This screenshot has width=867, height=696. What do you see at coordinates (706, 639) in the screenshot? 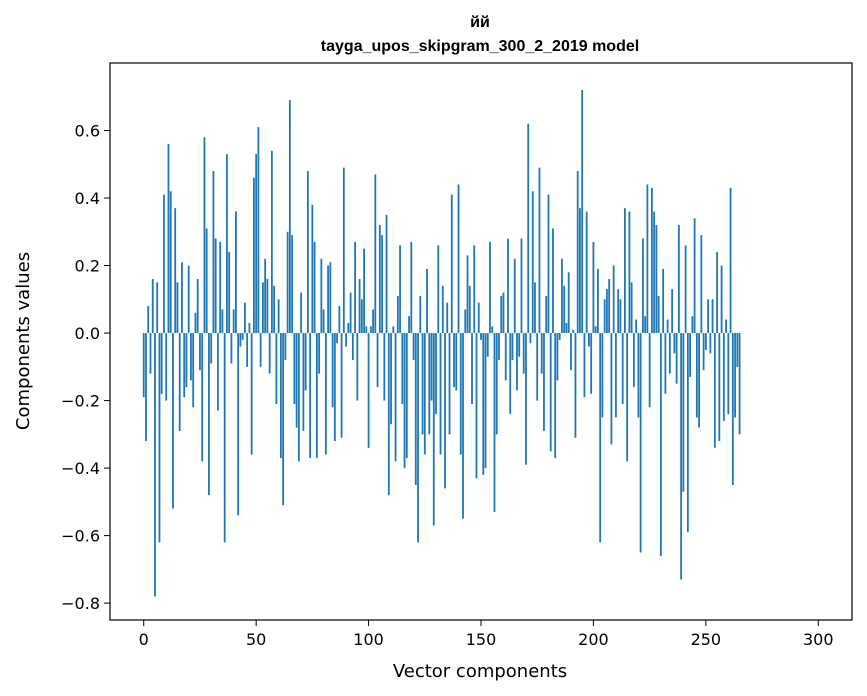
I see `x-tick-label: 250` at bounding box center [706, 639].